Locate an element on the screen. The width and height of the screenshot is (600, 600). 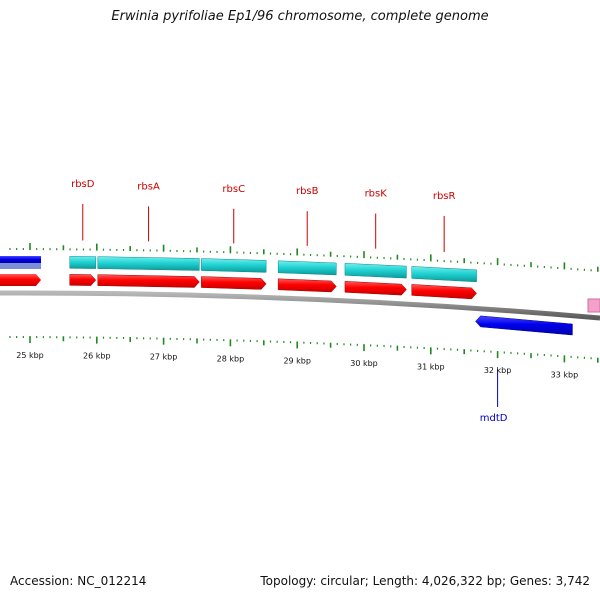
gene-label-rbsB: rbsB is located at coordinates (307, 191).